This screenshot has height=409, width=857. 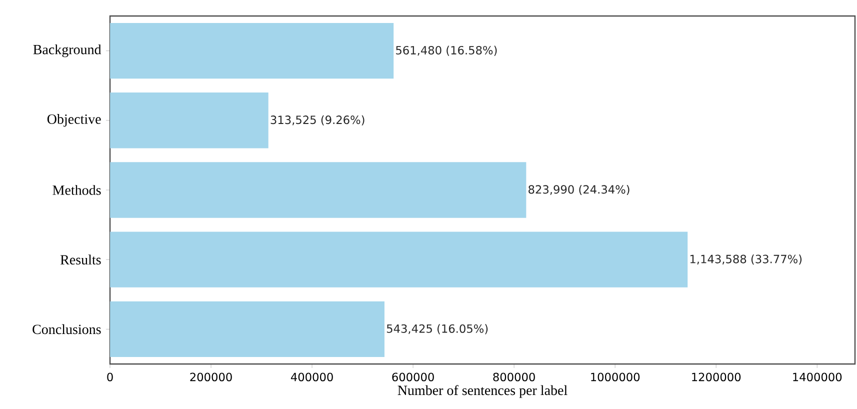 I want to click on x-tick-label: 1400000, so click(x=817, y=377).